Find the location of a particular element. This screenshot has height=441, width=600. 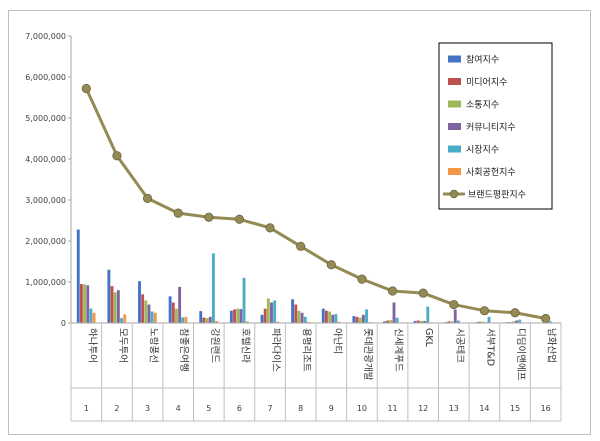

category-number: 8 is located at coordinates (300, 408).